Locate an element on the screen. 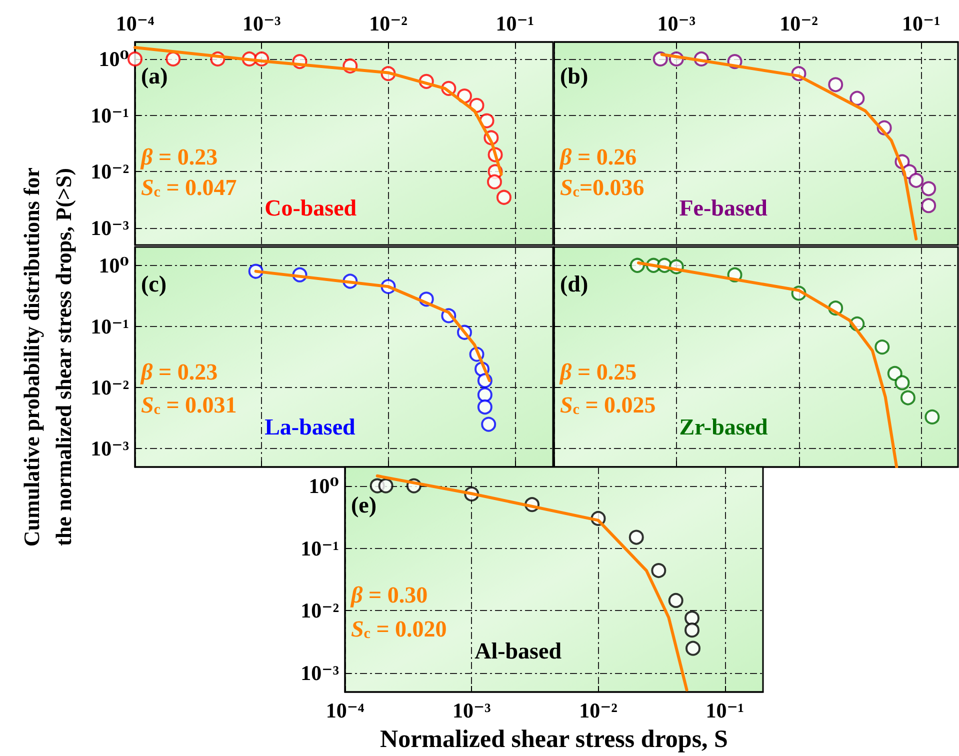  x-axis-title: Normalized shear stress drops, S is located at coordinates (554, 739).